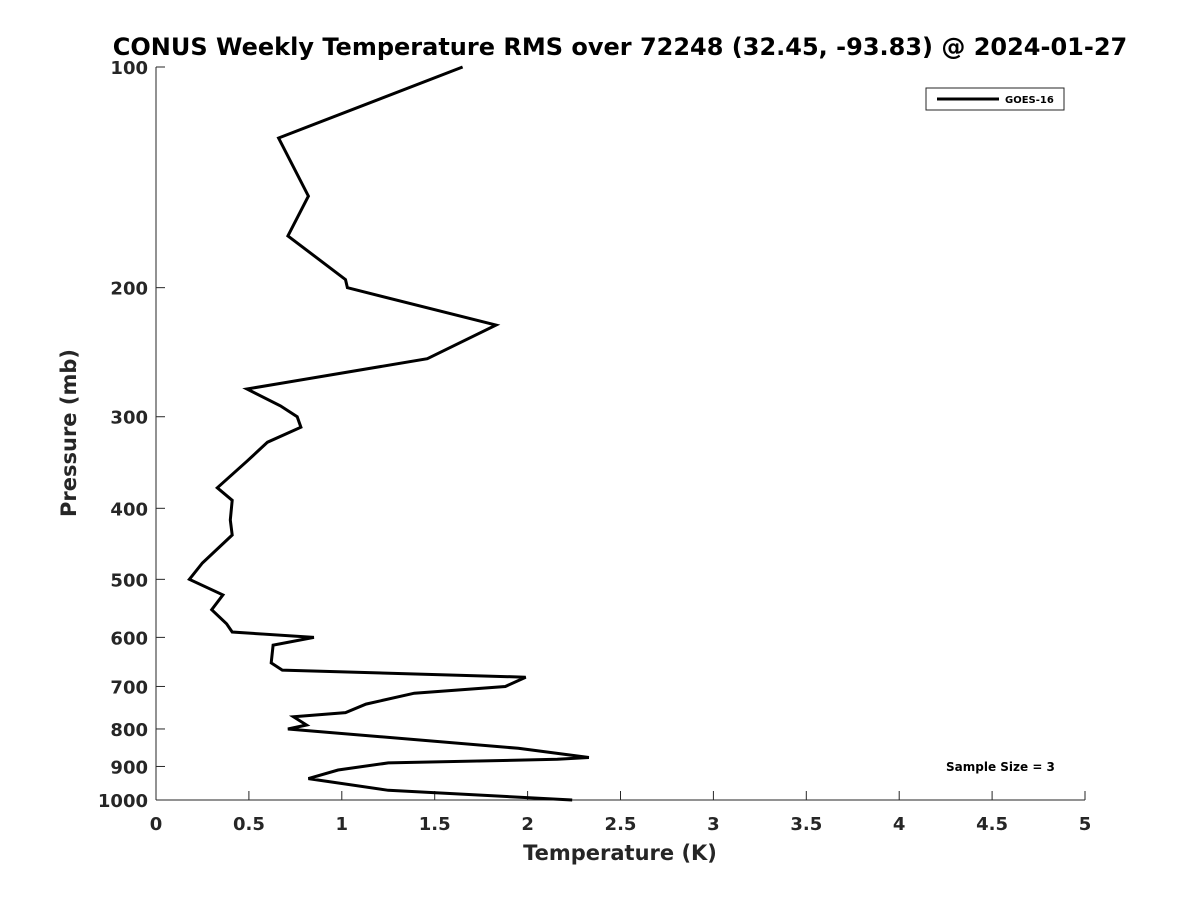  What do you see at coordinates (129, 638) in the screenshot?
I see `y-tick-label: 600` at bounding box center [129, 638].